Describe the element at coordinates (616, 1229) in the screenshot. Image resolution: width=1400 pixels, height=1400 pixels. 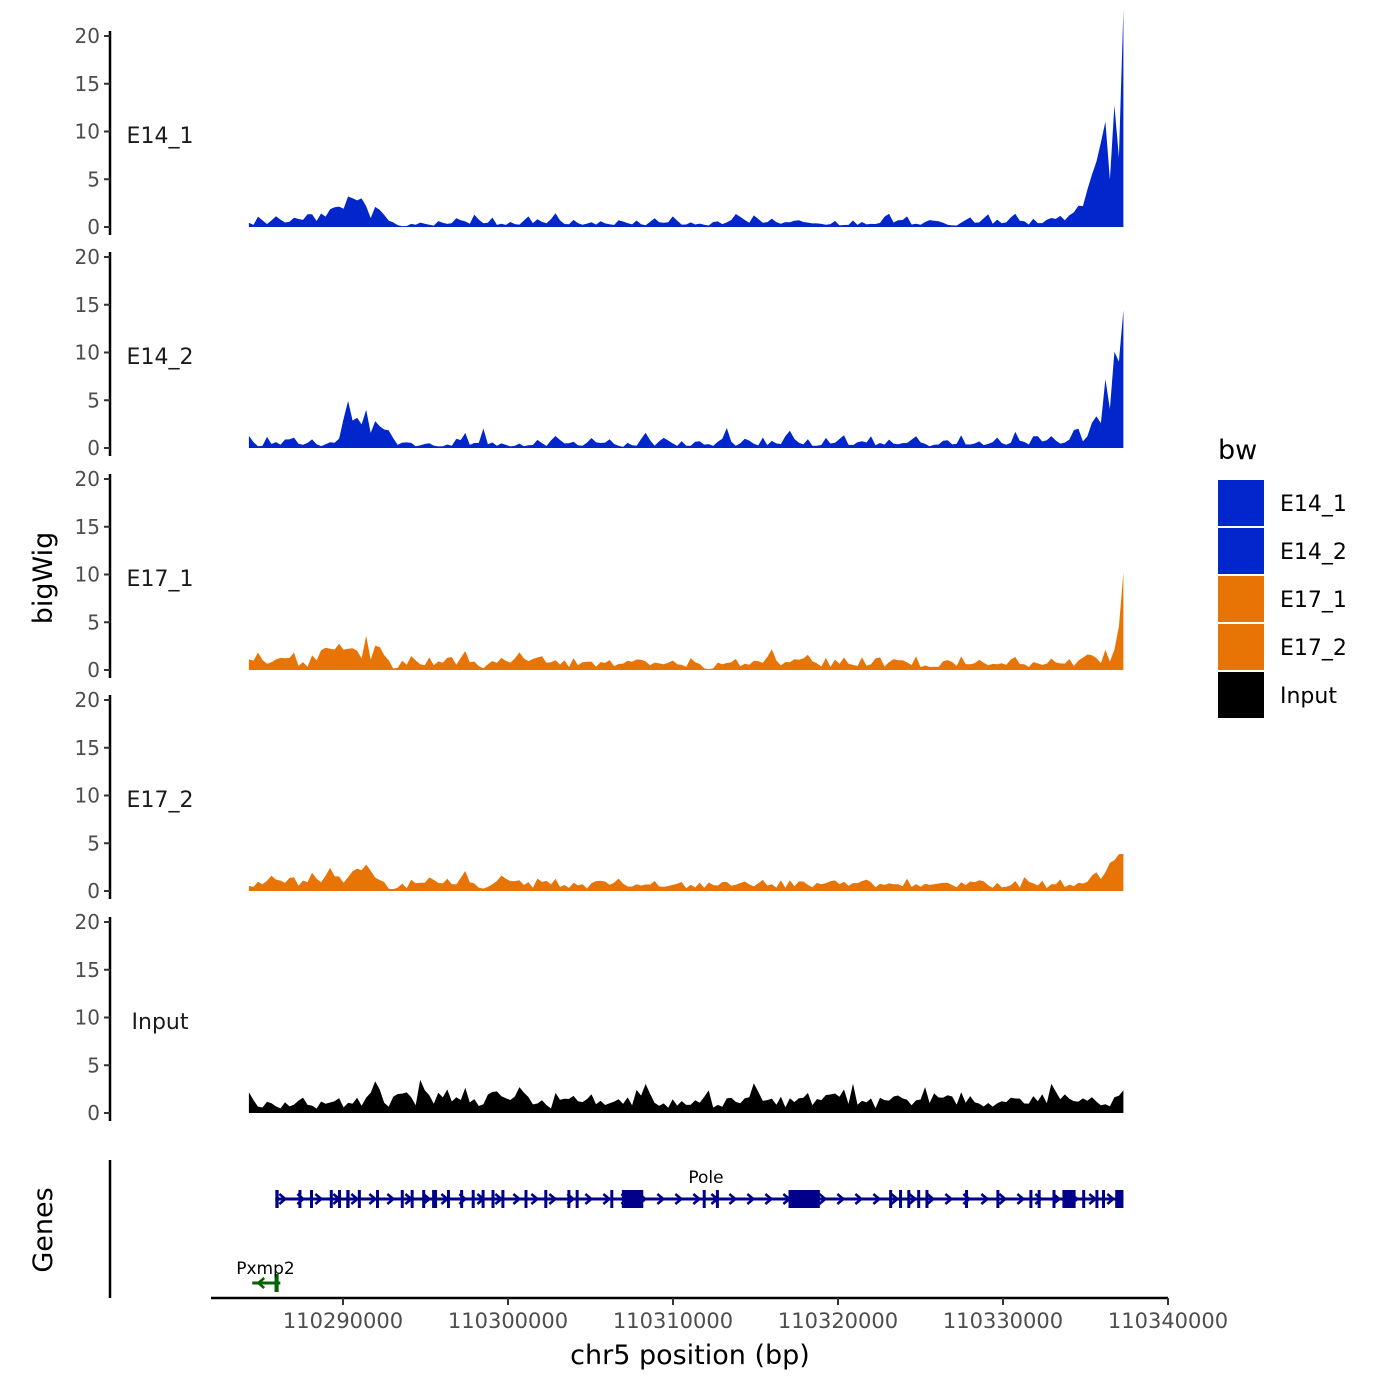
I see `gene-annotation-track: Pole Pxmp2` at that location.